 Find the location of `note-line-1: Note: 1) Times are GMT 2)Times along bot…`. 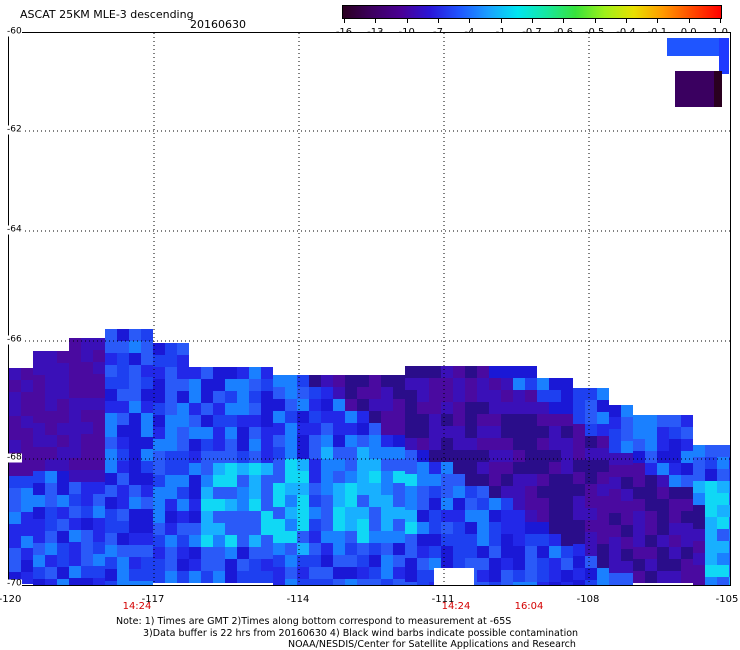

note-line-1: Note: 1) Times are GMT 2)Times along bot… is located at coordinates (314, 621).